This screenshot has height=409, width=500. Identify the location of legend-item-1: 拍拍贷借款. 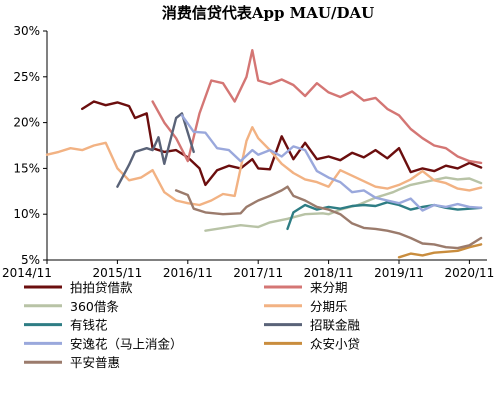
(78, 287).